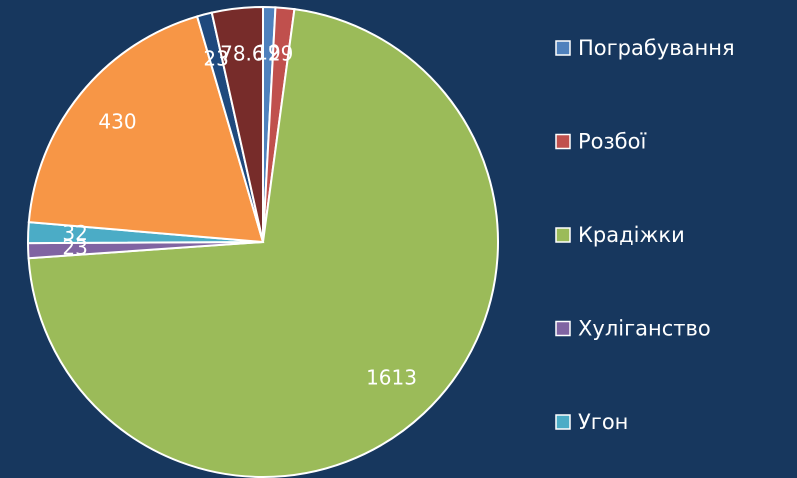 The image size is (797, 478). Describe the element at coordinates (242, 54) in the screenshot. I see `data-label: 78.6` at that location.